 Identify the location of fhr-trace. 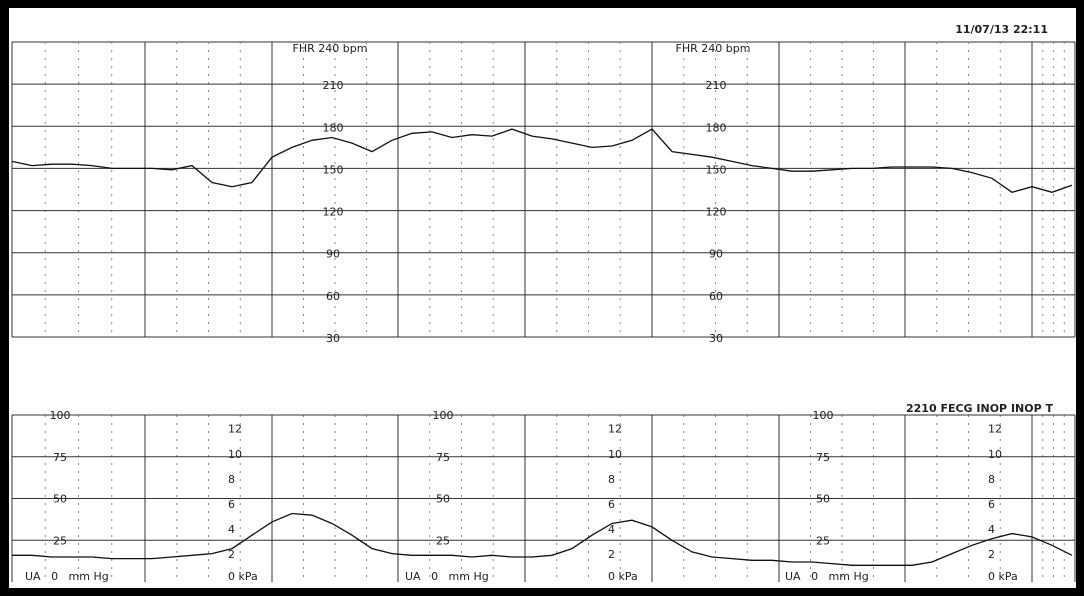
(542, 161).